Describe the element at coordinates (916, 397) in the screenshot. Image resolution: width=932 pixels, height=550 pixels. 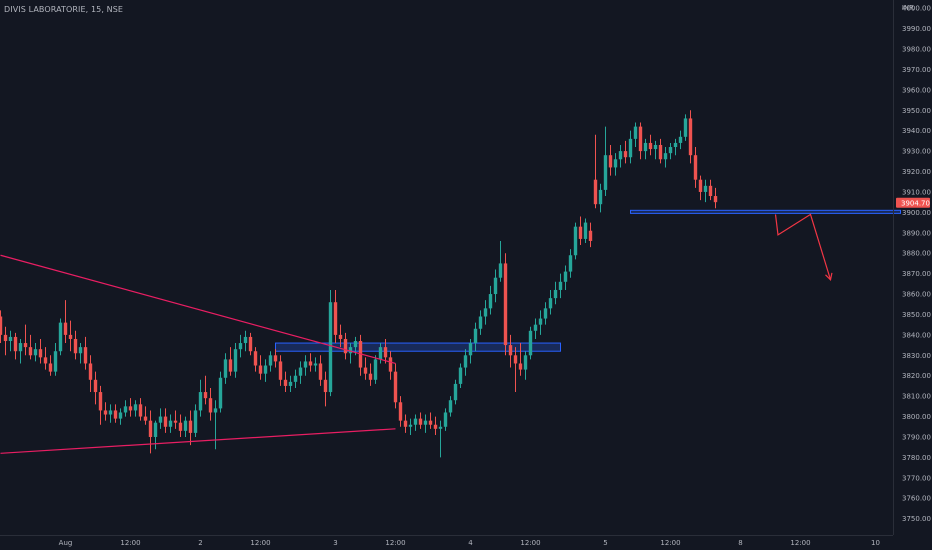
I see `price-tick-label: 3810.00` at that location.